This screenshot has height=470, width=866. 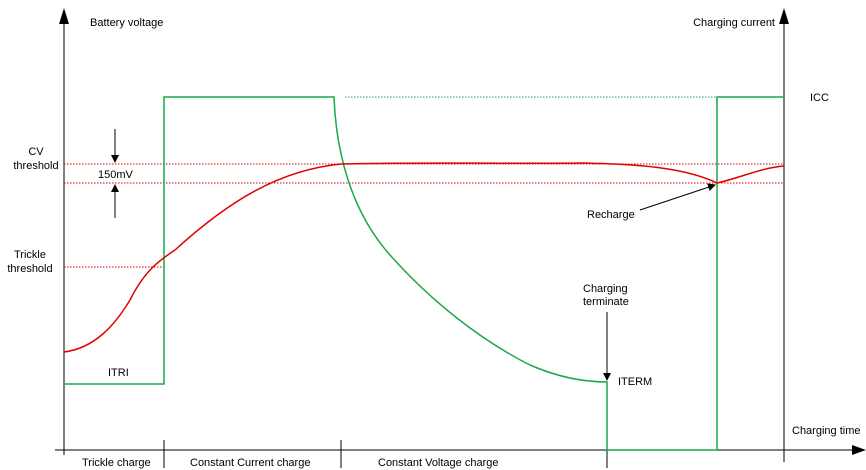 What do you see at coordinates (116, 175) in the screenshot?
I see `delta-voltage-label: 150mV` at bounding box center [116, 175].